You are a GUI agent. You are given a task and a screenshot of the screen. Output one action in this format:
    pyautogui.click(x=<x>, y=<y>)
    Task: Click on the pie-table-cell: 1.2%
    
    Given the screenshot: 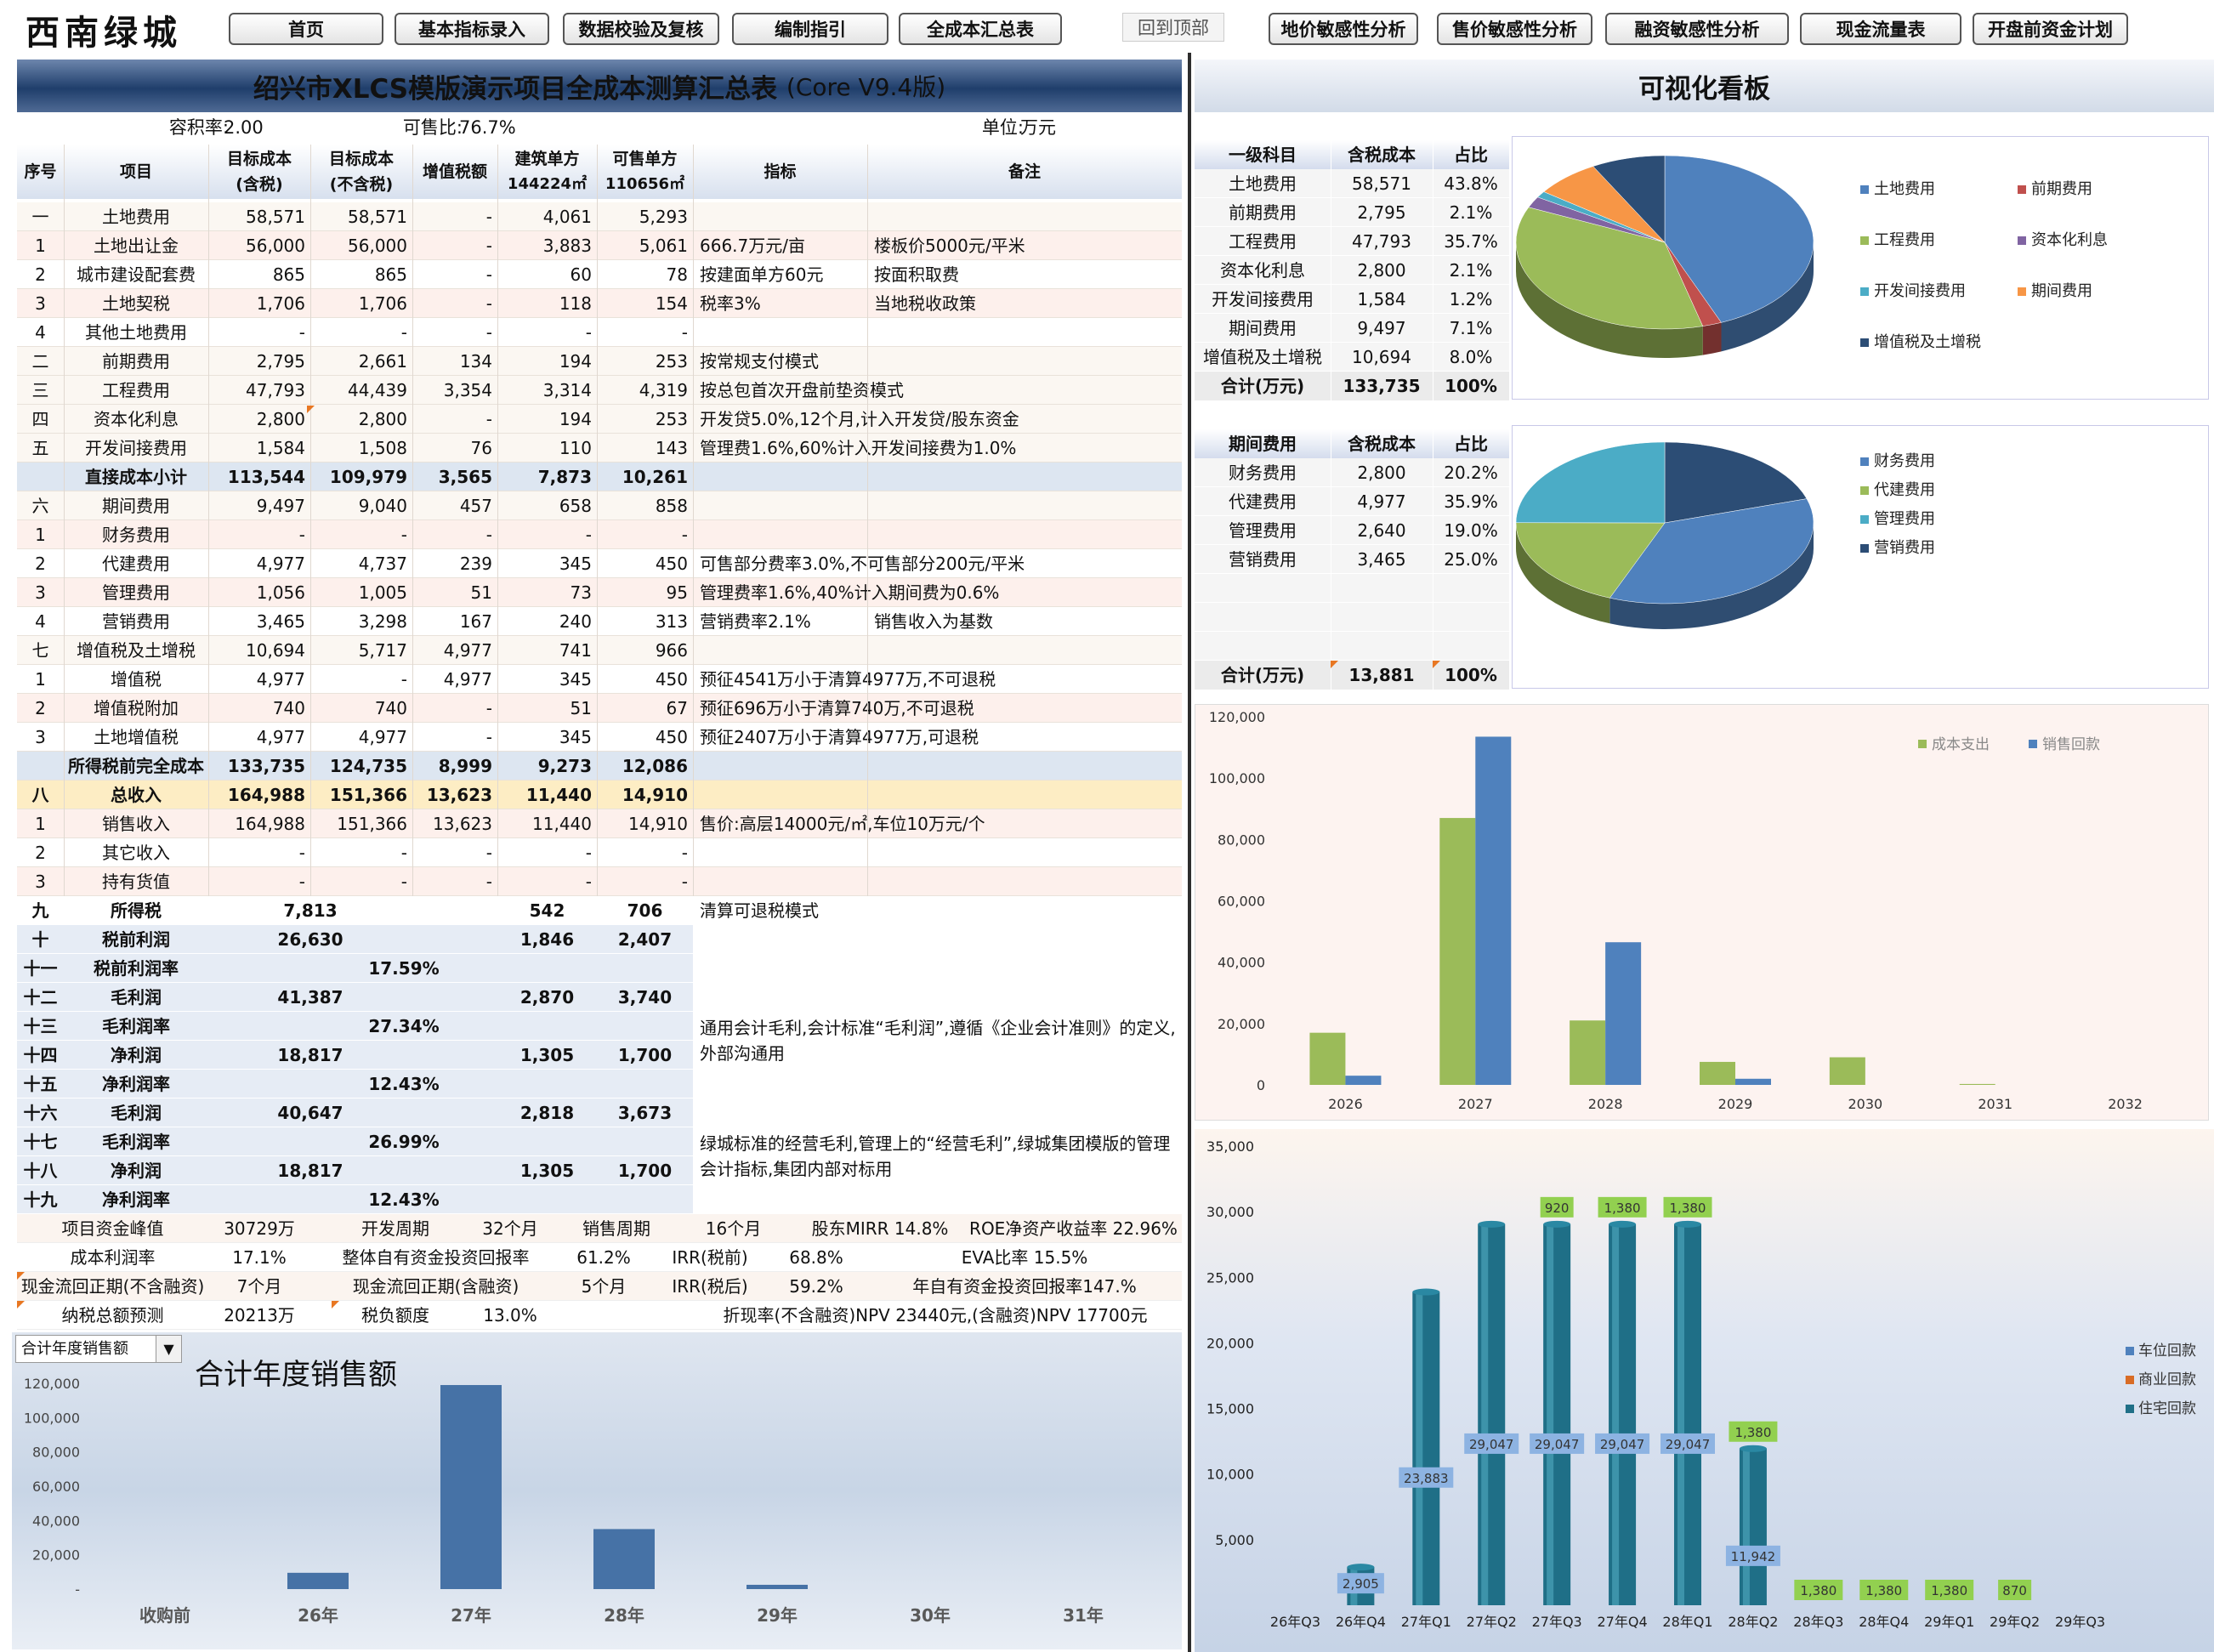 What is the action you would take?
    pyautogui.click(x=1471, y=299)
    